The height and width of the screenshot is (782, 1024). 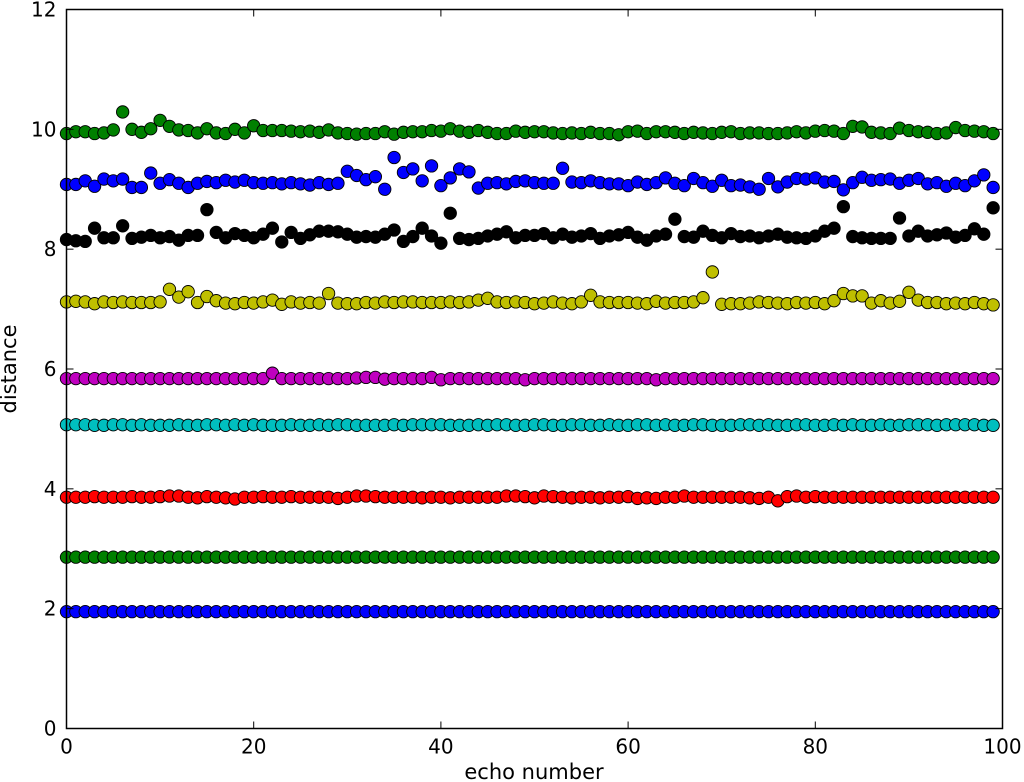 What do you see at coordinates (50, 729) in the screenshot?
I see `y-tick-label: 0` at bounding box center [50, 729].